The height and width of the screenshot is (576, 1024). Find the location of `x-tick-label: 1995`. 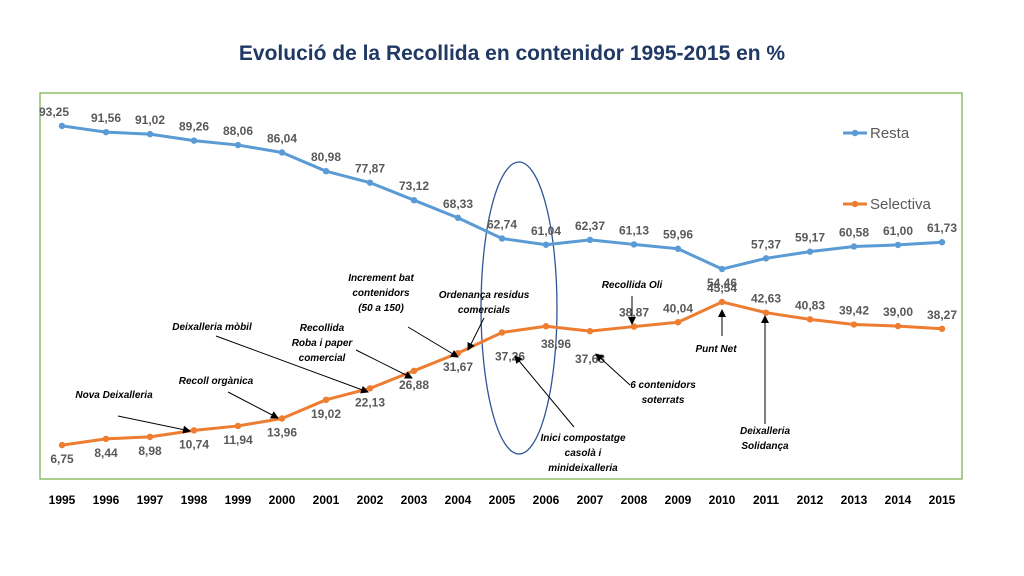

x-tick-label: 1995 is located at coordinates (62, 500).